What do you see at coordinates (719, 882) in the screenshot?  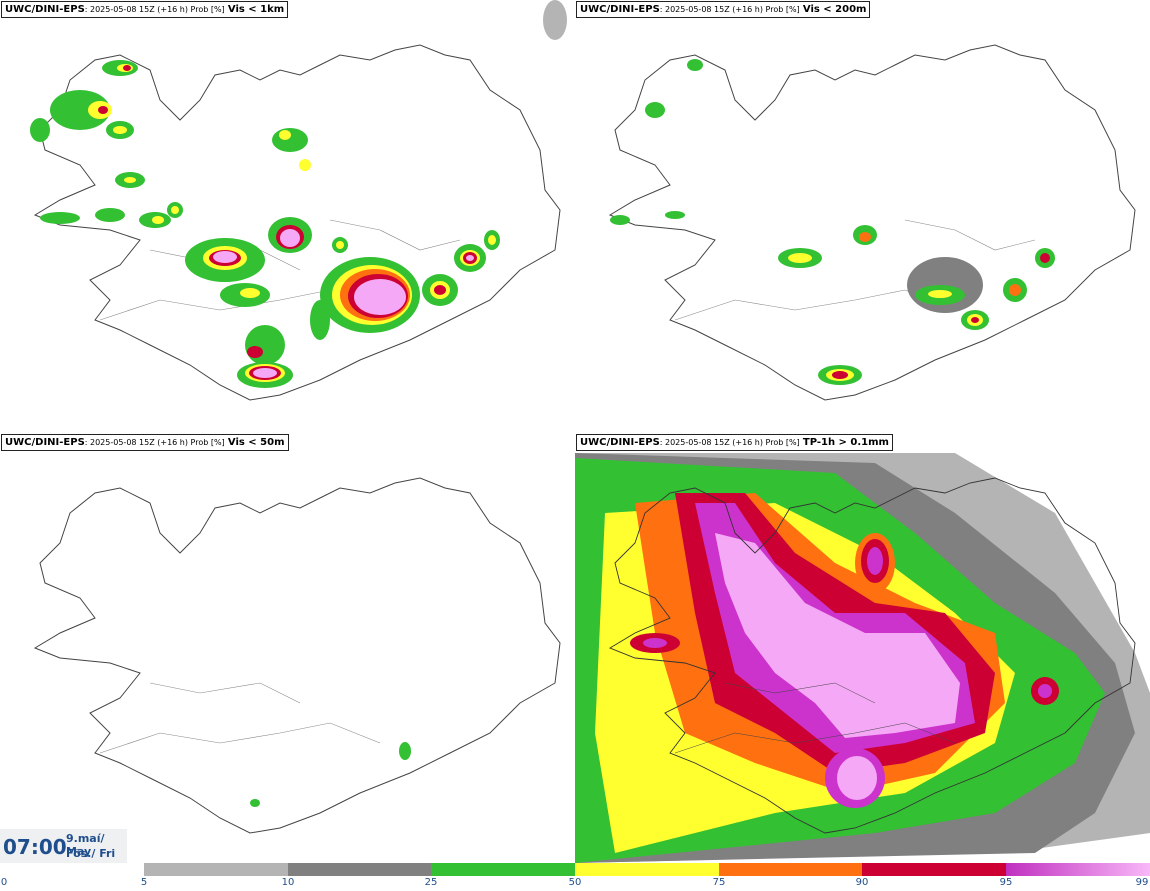 I see `colorbar-tick: 75` at bounding box center [719, 882].